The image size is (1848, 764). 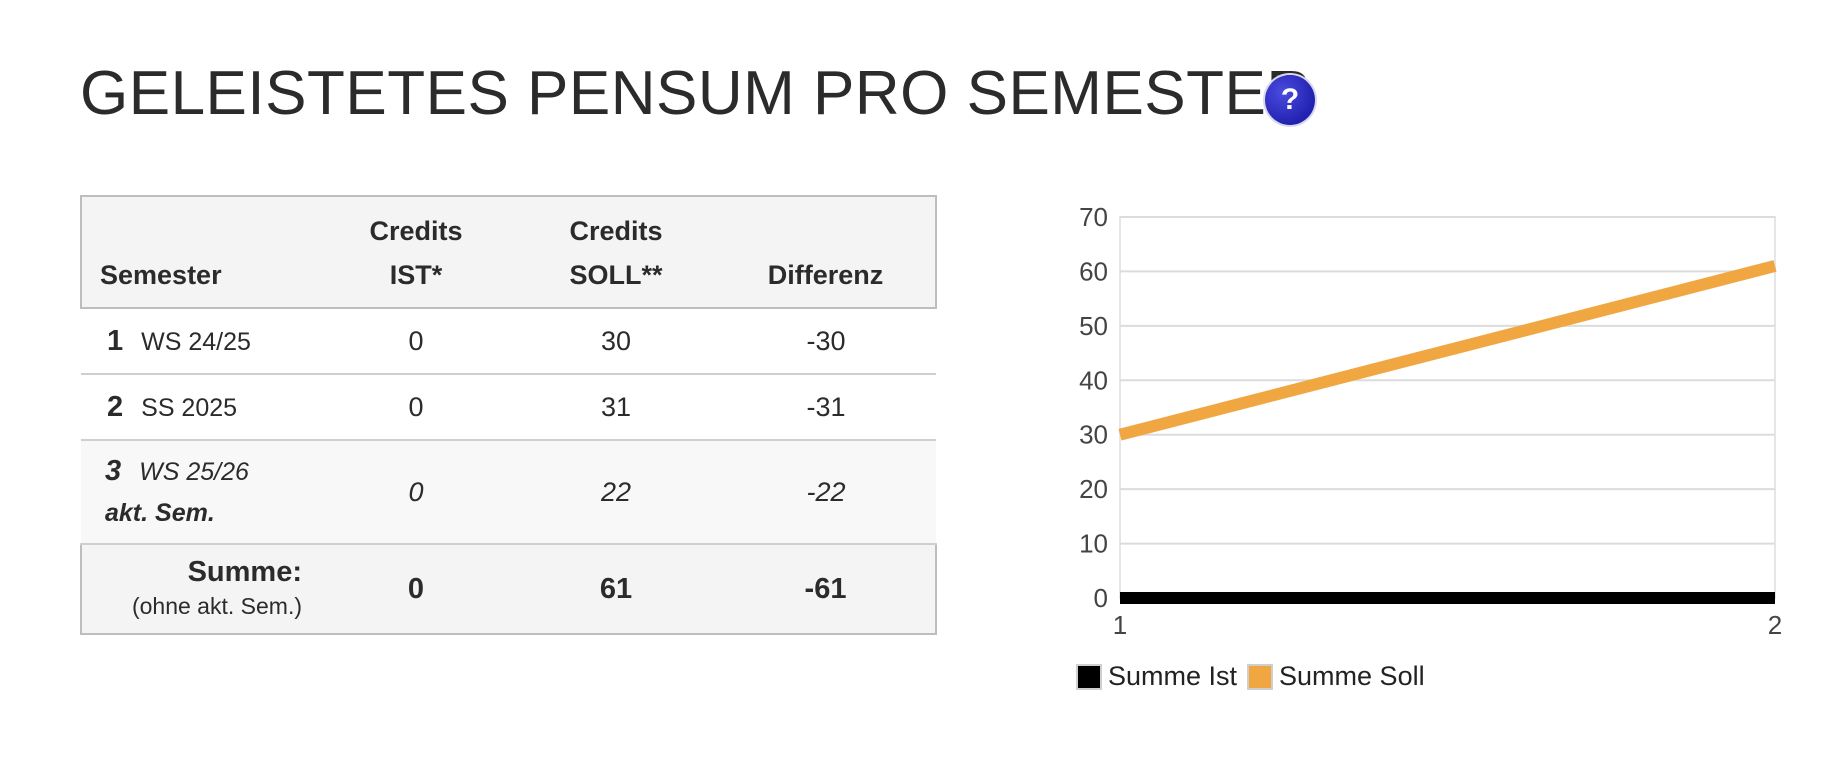 I want to click on current-semester-note: akt. Sem., so click(x=160, y=513).